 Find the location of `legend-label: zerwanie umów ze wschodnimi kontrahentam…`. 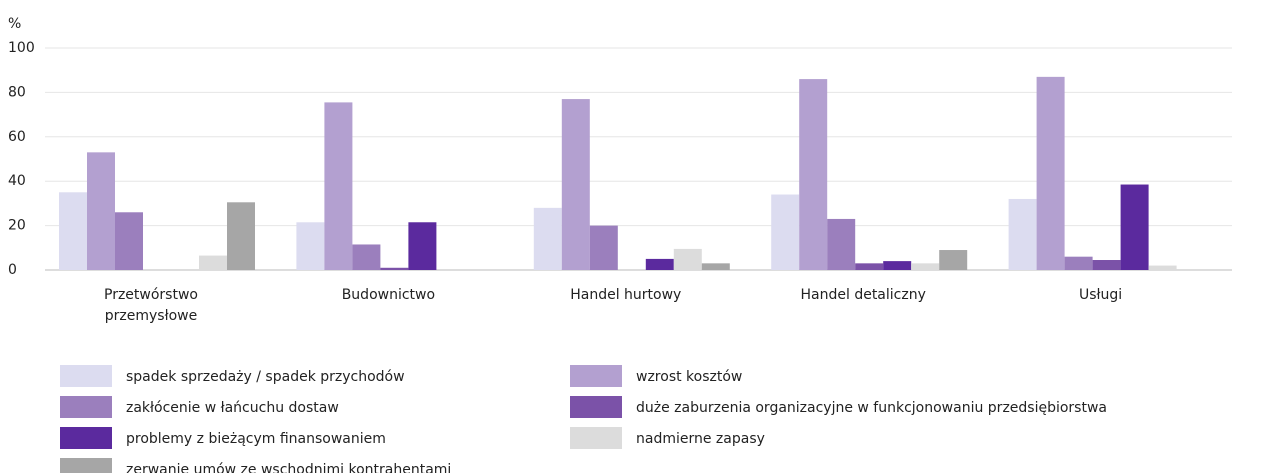

legend-label: zerwanie umów ze wschodnimi kontrahentam… is located at coordinates (289, 467).